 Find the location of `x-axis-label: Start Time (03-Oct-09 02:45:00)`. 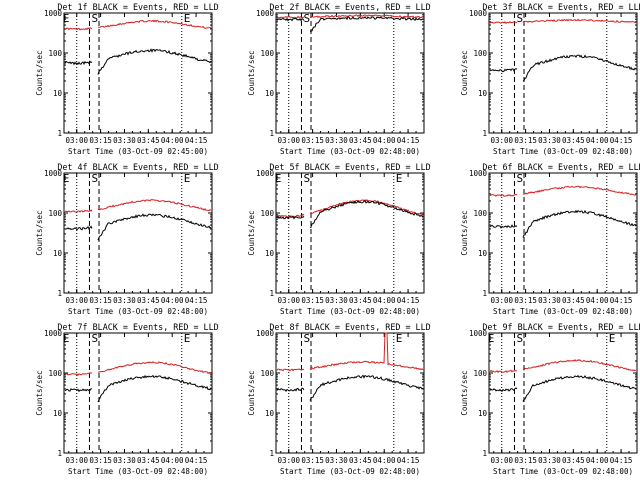

x-axis-label: Start Time (03-Oct-09 02:45:00) is located at coordinates (138, 151).